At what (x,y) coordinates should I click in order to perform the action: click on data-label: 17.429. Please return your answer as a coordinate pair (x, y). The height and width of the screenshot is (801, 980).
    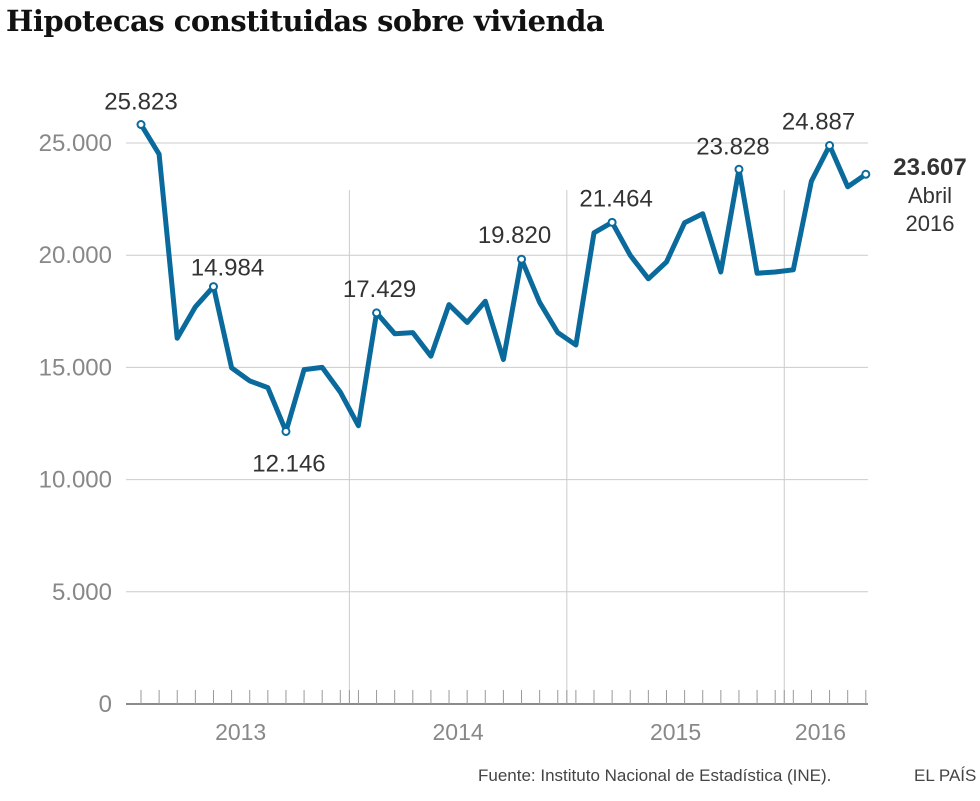
    Looking at the image, I should click on (379, 289).